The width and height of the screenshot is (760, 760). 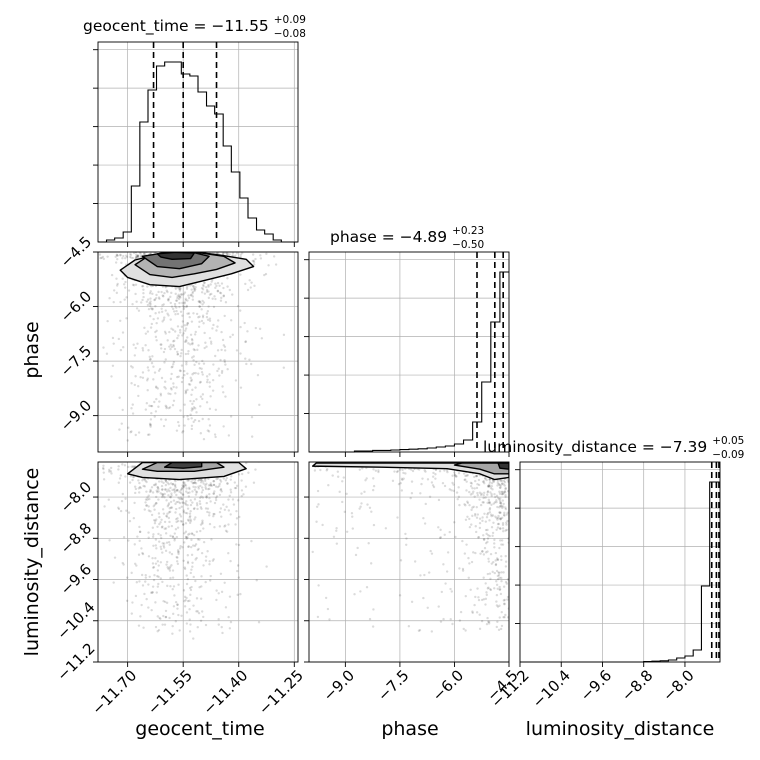 I want to click on density-phase-vs-luminosity-distance-contour-level, so click(x=503, y=466).